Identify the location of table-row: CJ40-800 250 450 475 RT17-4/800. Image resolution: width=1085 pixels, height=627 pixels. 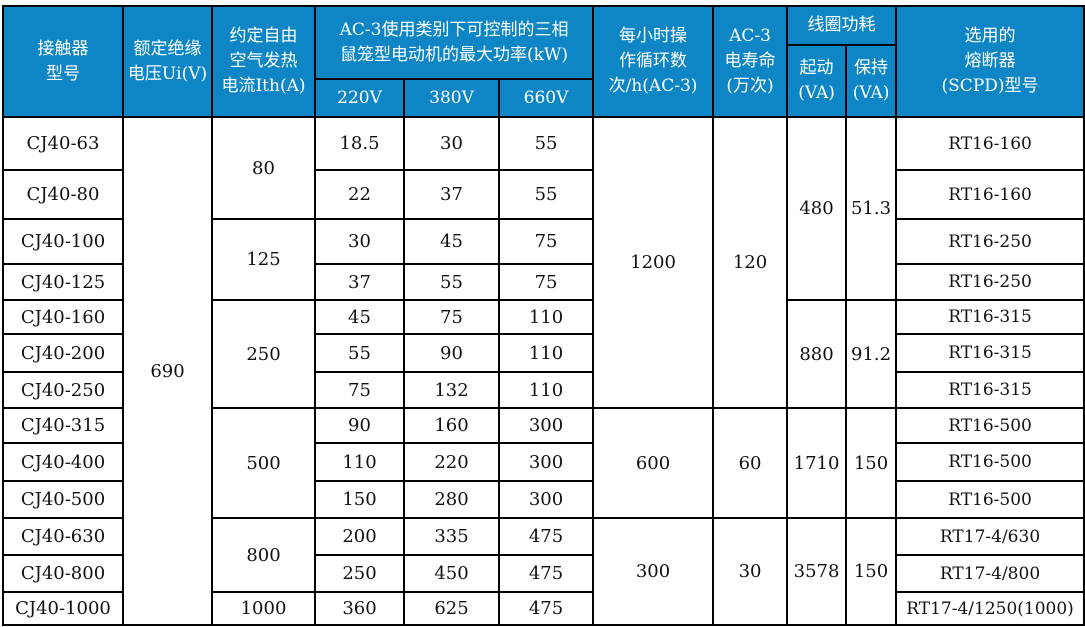
(543, 573).